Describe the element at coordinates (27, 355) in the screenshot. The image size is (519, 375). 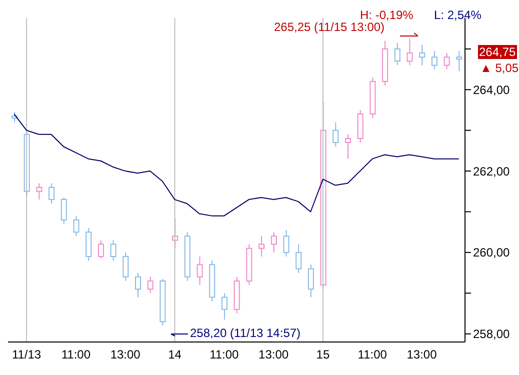
I see `x-tick-label: 11/13` at that location.